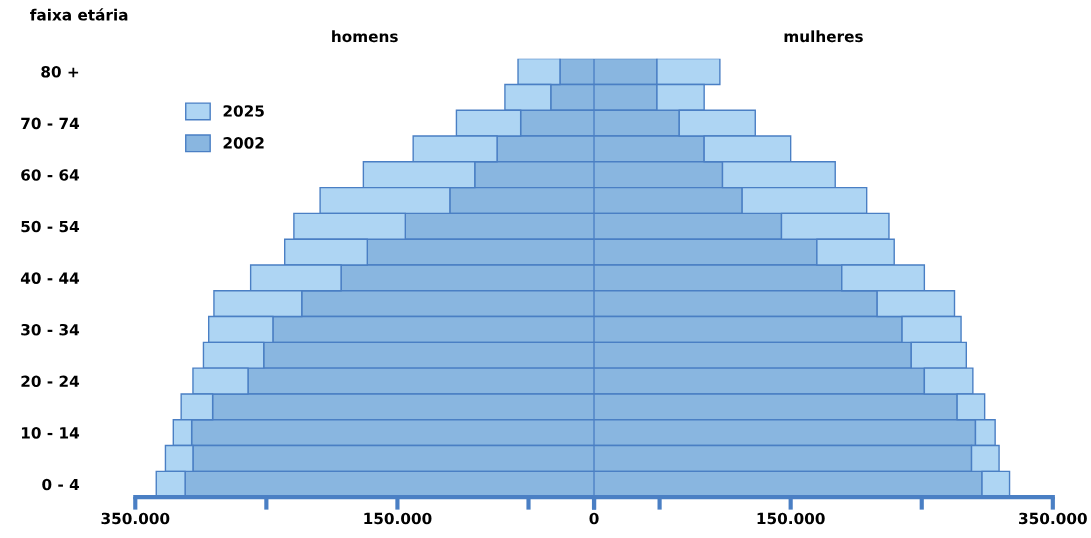 This screenshot has height=538, width=1091. What do you see at coordinates (79, 14) in the screenshot?
I see `y-axis-title: faixa etária` at bounding box center [79, 14].